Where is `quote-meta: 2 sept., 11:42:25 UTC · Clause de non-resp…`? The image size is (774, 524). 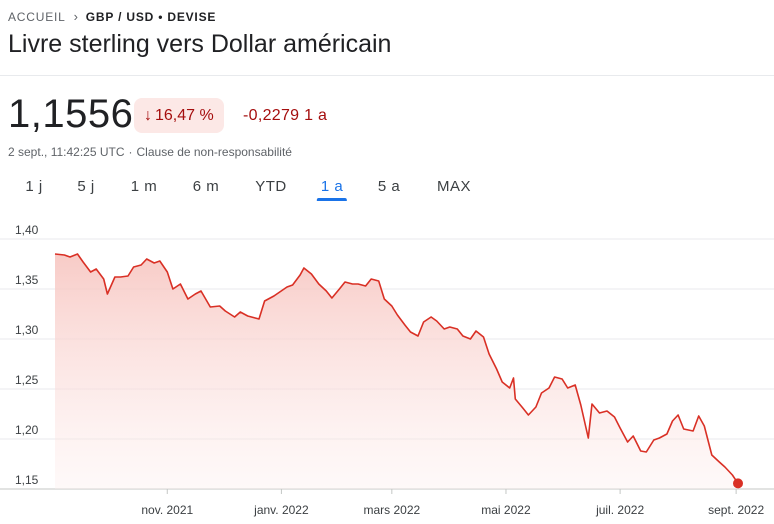 quote-meta: 2 sept., 11:42:25 UTC · Clause de non-resp… is located at coordinates (150, 152).